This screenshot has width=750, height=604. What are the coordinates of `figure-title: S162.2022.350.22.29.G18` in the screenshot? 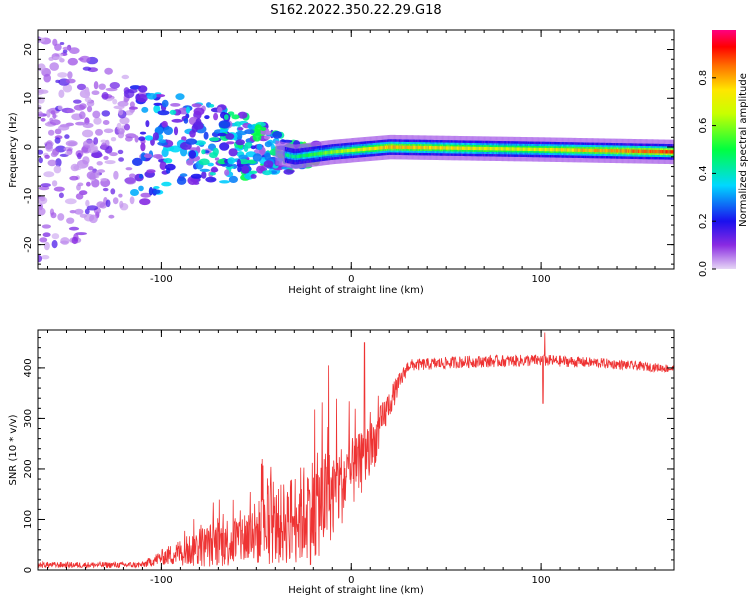 It's located at (355, 10).